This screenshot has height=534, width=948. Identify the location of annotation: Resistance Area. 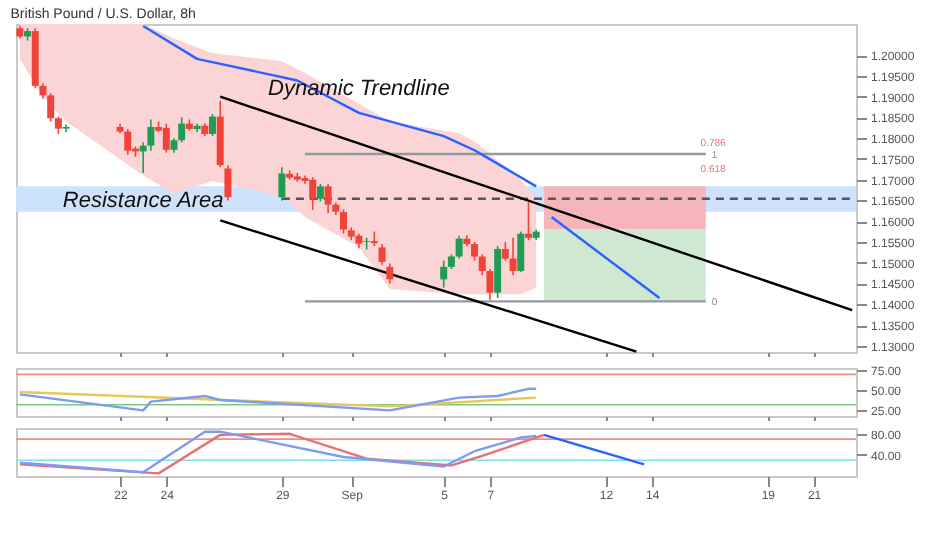
(143, 201).